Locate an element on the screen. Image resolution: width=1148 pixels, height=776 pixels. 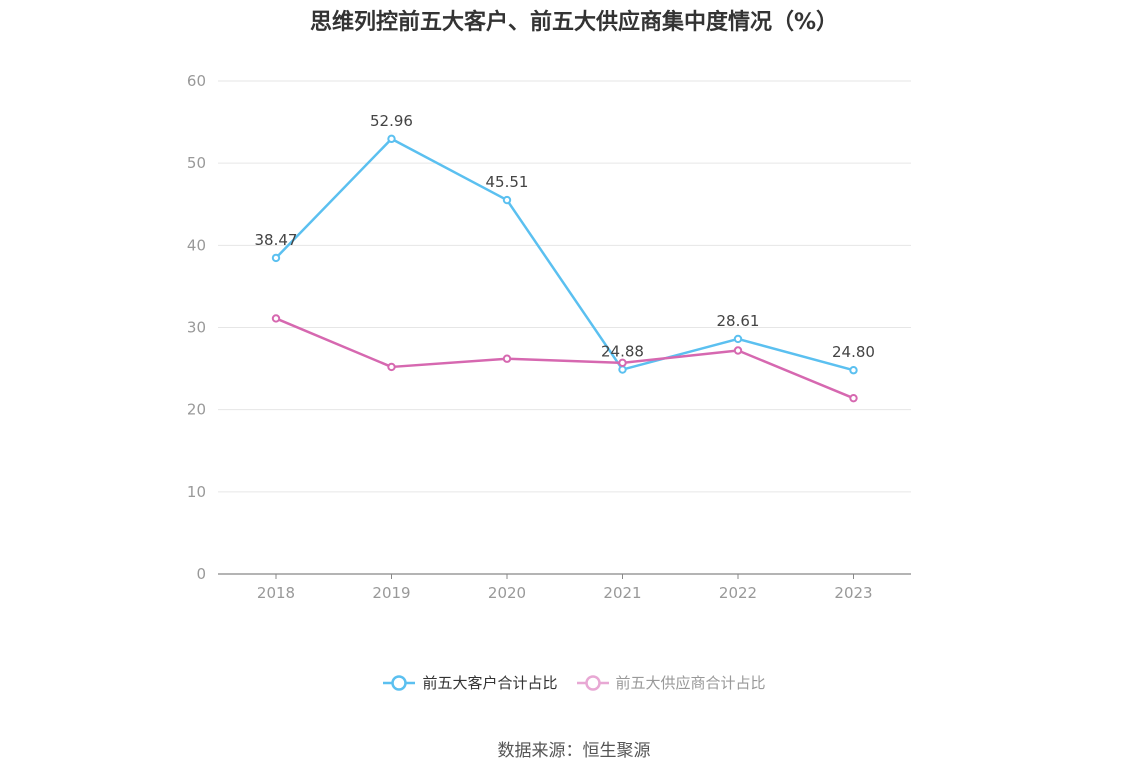
y-tick-label: 0 is located at coordinates (201, 574).